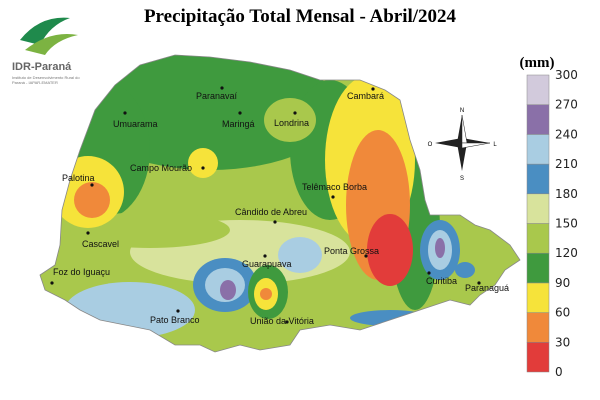 The width and height of the screenshot is (600, 400). What do you see at coordinates (463, 145) in the screenshot?
I see `compass: N S O L` at bounding box center [463, 145].